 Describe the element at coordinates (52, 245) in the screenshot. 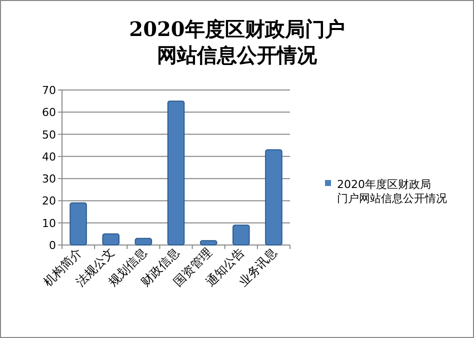

I see `y-tick-label: 0` at that location.